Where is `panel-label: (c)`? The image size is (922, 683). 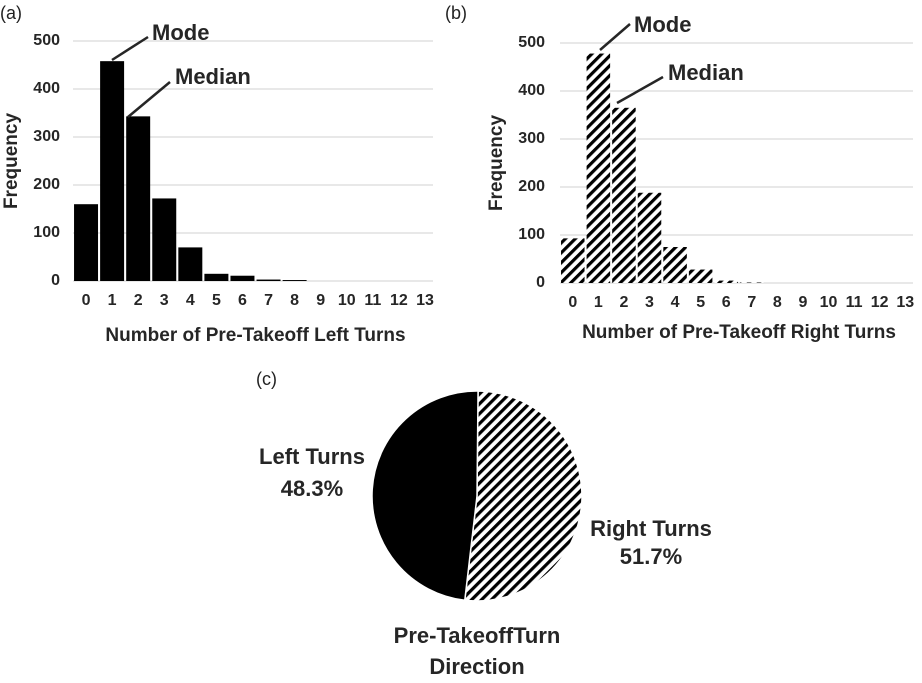
panel-label: (c) is located at coordinates (266, 379).